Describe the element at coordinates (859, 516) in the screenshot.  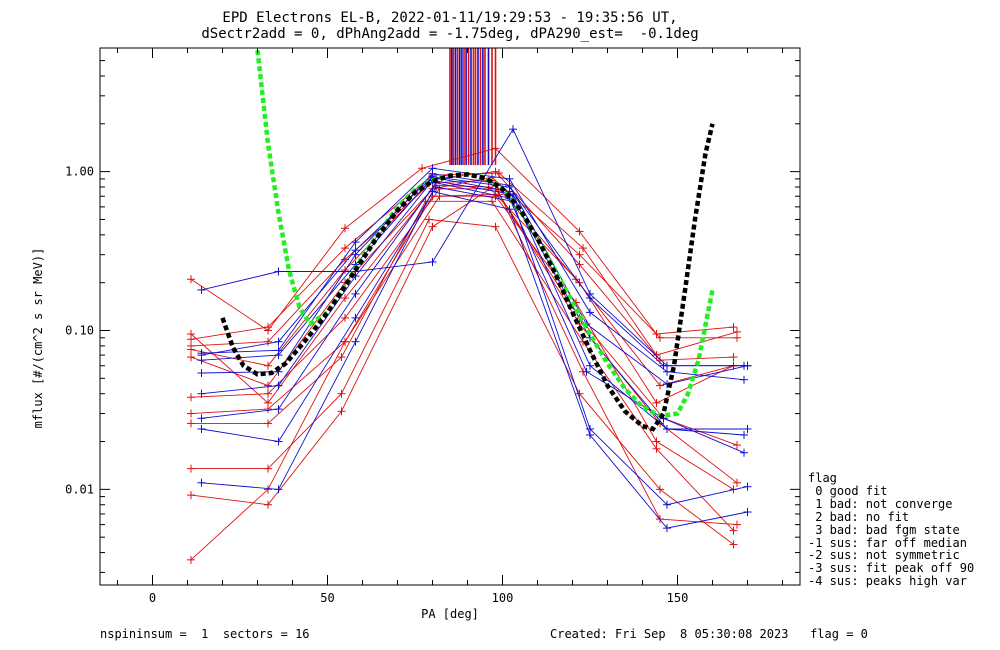
I see `flag-legend-item: 2 bad: no fit` at that location.